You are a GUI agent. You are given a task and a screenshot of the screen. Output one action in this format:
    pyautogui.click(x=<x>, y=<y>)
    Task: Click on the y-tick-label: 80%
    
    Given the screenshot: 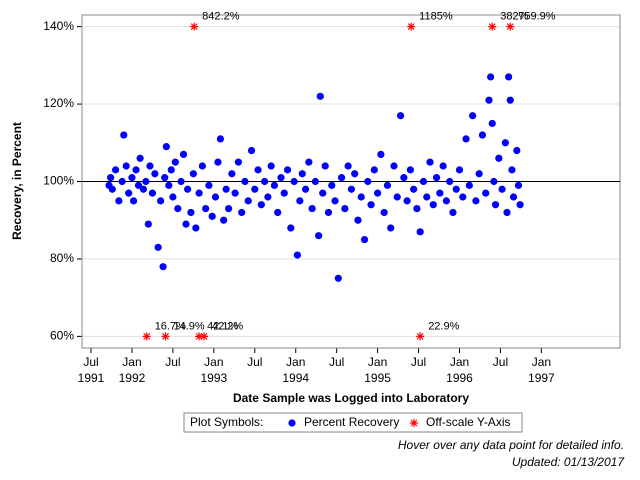 What is the action you would take?
    pyautogui.click(x=62, y=258)
    